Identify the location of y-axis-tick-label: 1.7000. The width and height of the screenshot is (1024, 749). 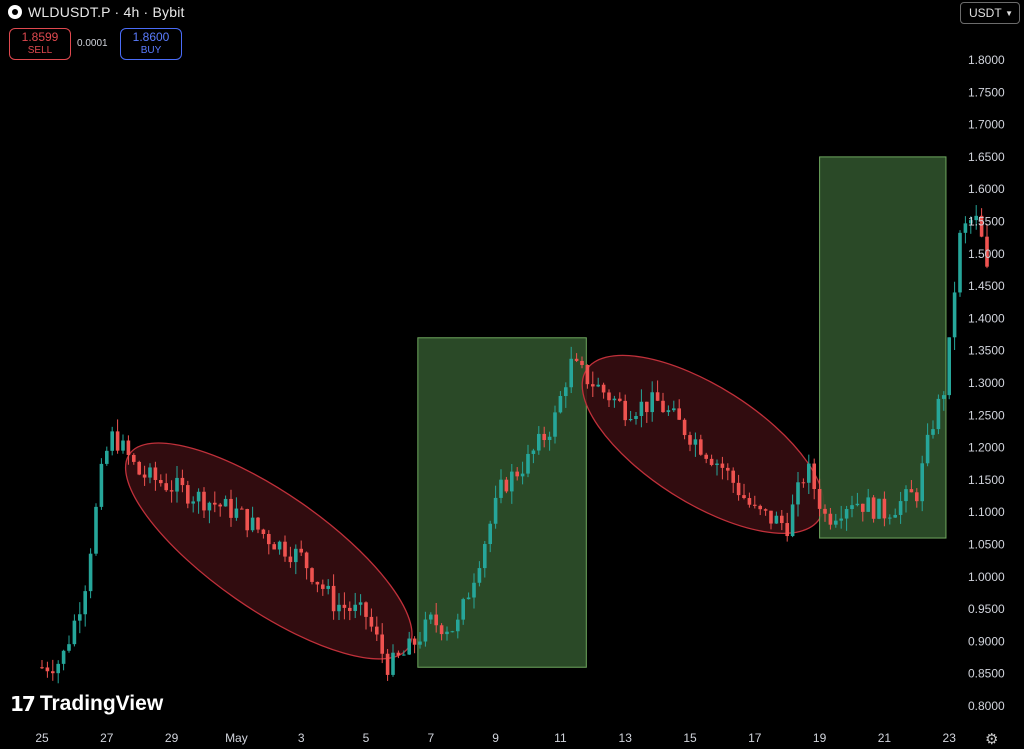
(986, 125).